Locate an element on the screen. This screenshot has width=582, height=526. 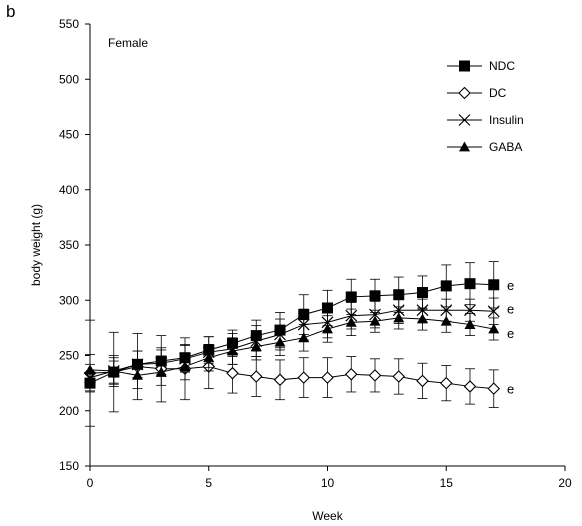
legend-marker-ndc is located at coordinates (464, 66).